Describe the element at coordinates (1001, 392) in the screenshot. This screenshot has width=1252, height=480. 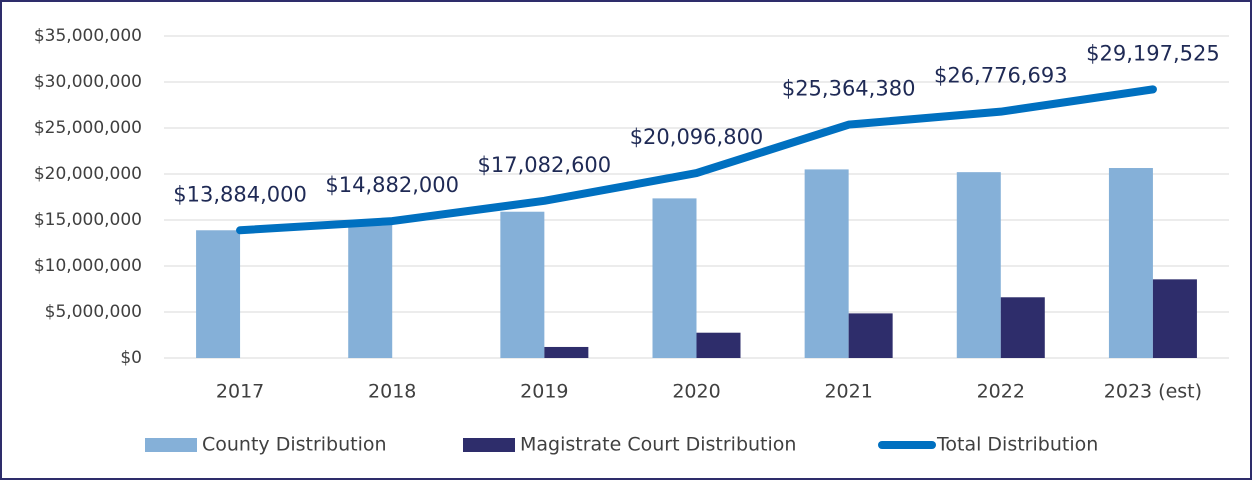
I see `x-tick-label: 2022` at that location.